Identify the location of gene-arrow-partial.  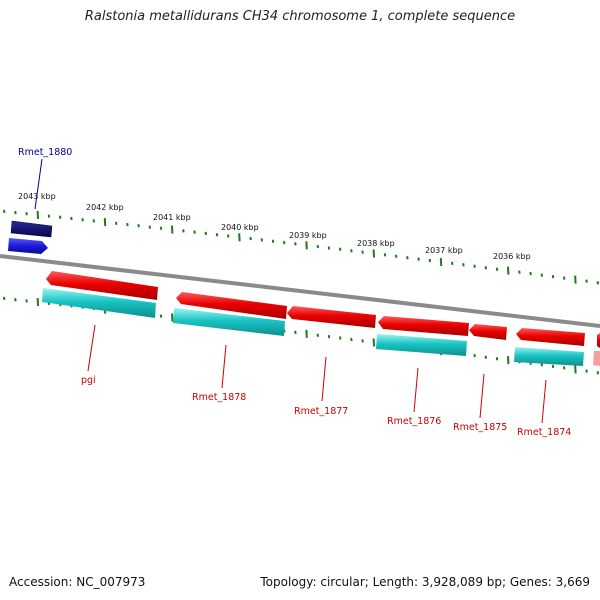
(598, 340).